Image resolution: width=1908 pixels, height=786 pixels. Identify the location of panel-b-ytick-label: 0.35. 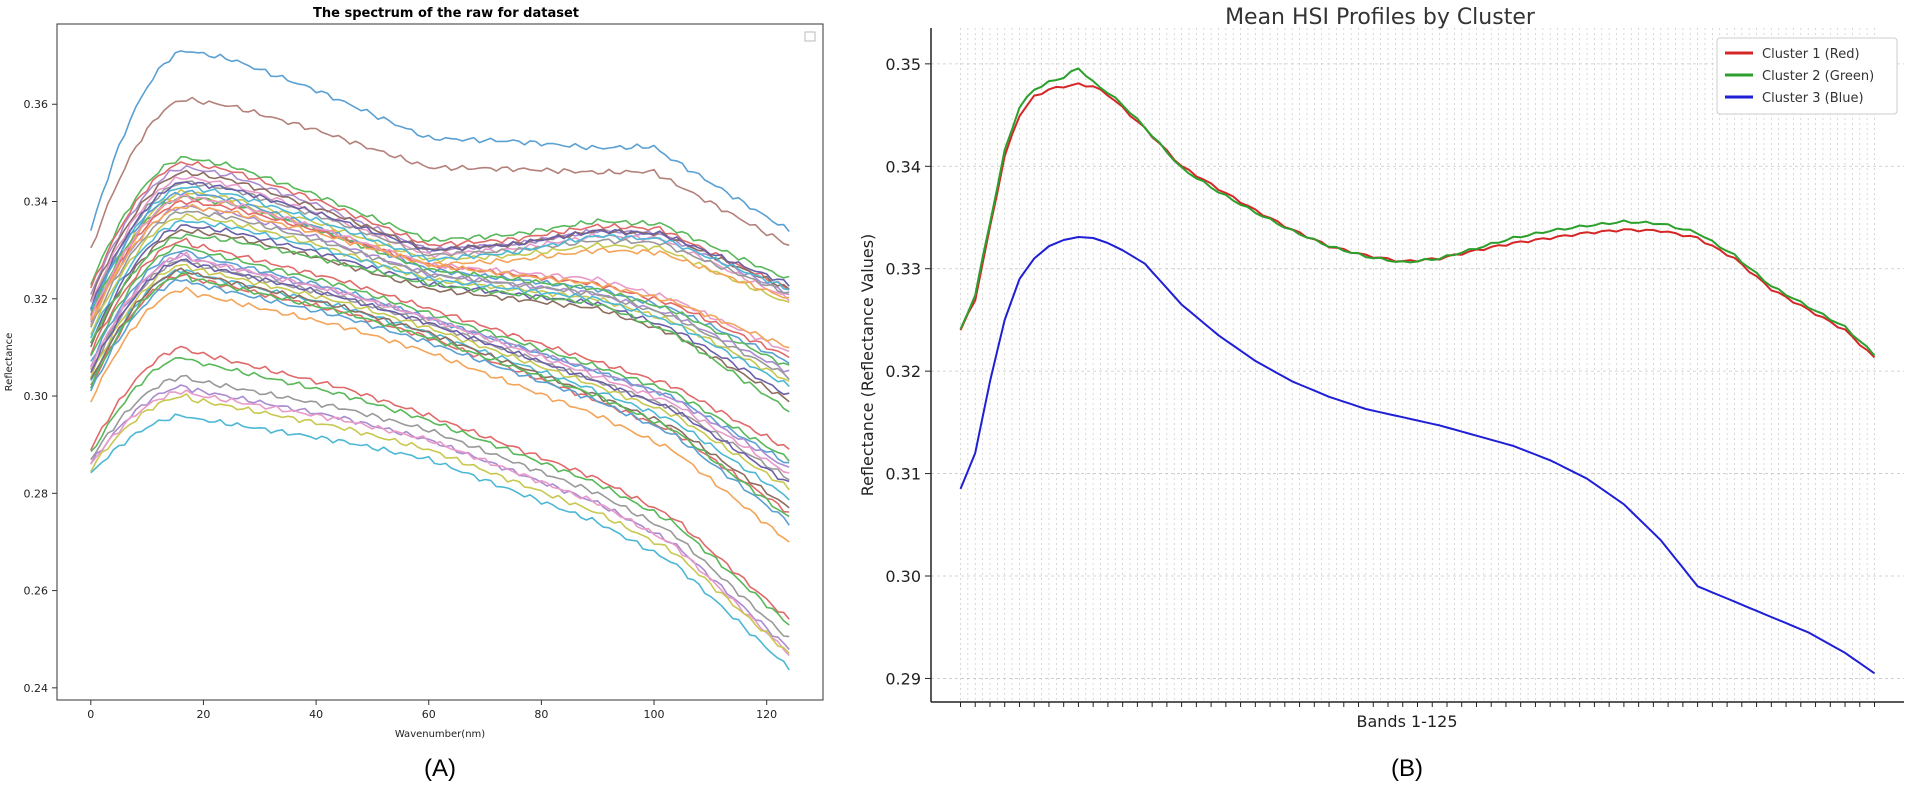
(903, 64).